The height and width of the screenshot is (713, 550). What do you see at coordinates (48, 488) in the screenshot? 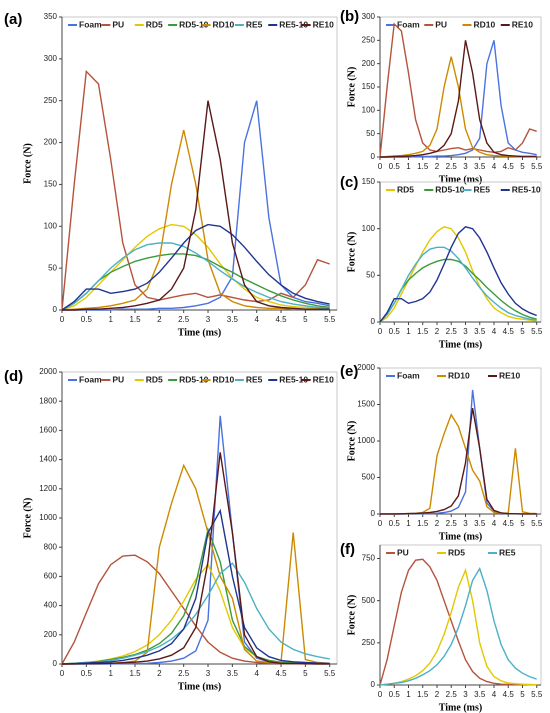
I see `y-tick-label: 1200` at bounding box center [48, 488].